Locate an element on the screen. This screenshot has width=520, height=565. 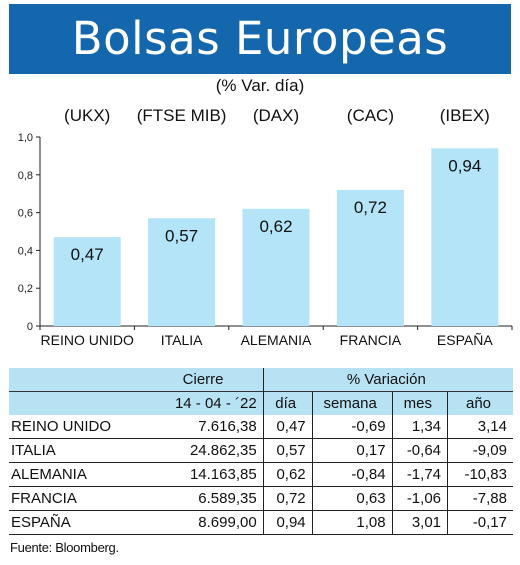
x-category-label: ALEMANIA is located at coordinates (276, 340).